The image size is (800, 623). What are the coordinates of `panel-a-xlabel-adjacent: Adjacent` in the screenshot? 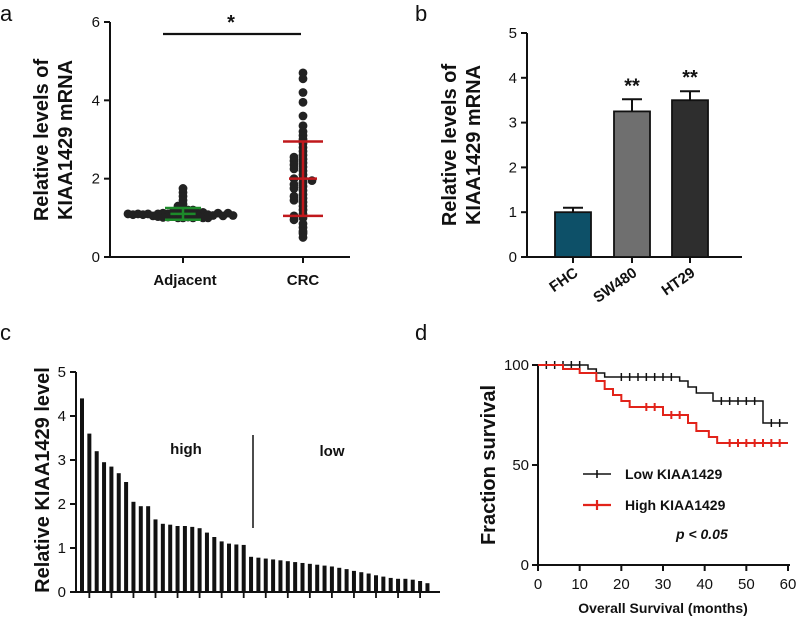 It's located at (184, 280).